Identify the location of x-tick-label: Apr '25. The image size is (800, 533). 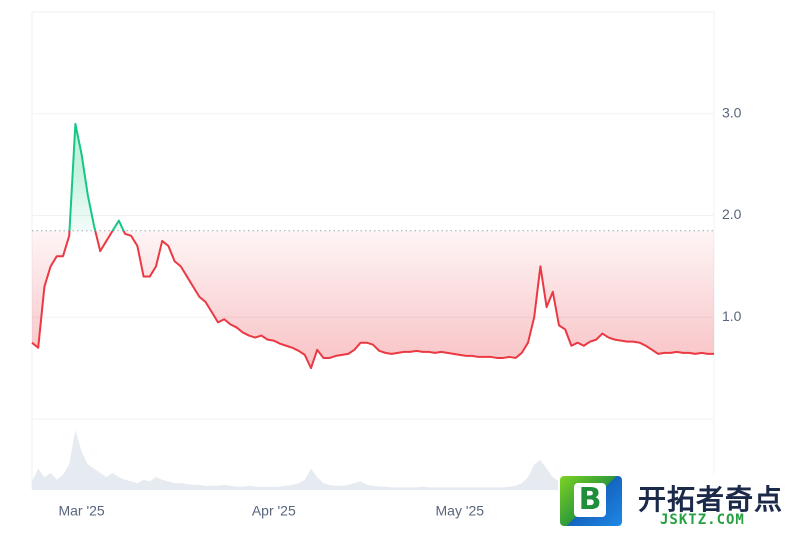
(274, 511).